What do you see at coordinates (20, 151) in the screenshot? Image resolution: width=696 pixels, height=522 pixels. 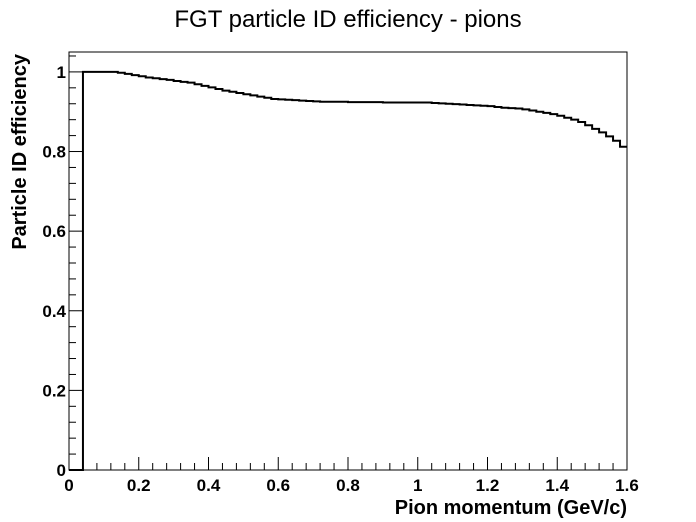 I see `y-axis-label: Particle ID efficiency` at bounding box center [20, 151].